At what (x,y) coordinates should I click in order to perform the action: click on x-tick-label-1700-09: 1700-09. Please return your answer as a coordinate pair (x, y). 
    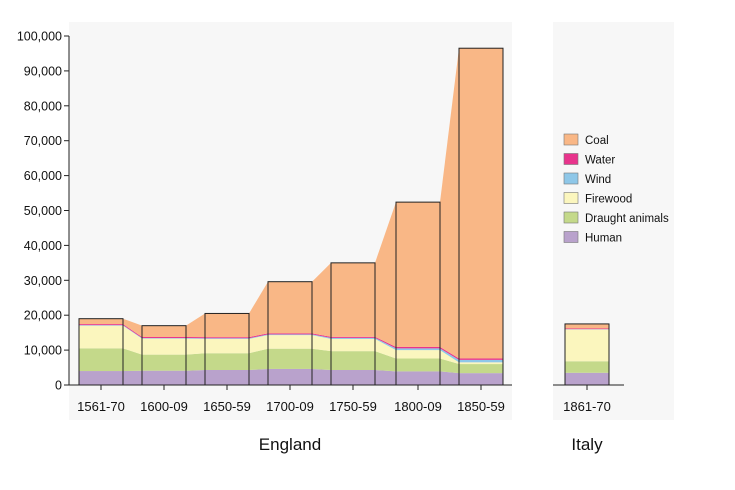
    Looking at the image, I should click on (290, 406).